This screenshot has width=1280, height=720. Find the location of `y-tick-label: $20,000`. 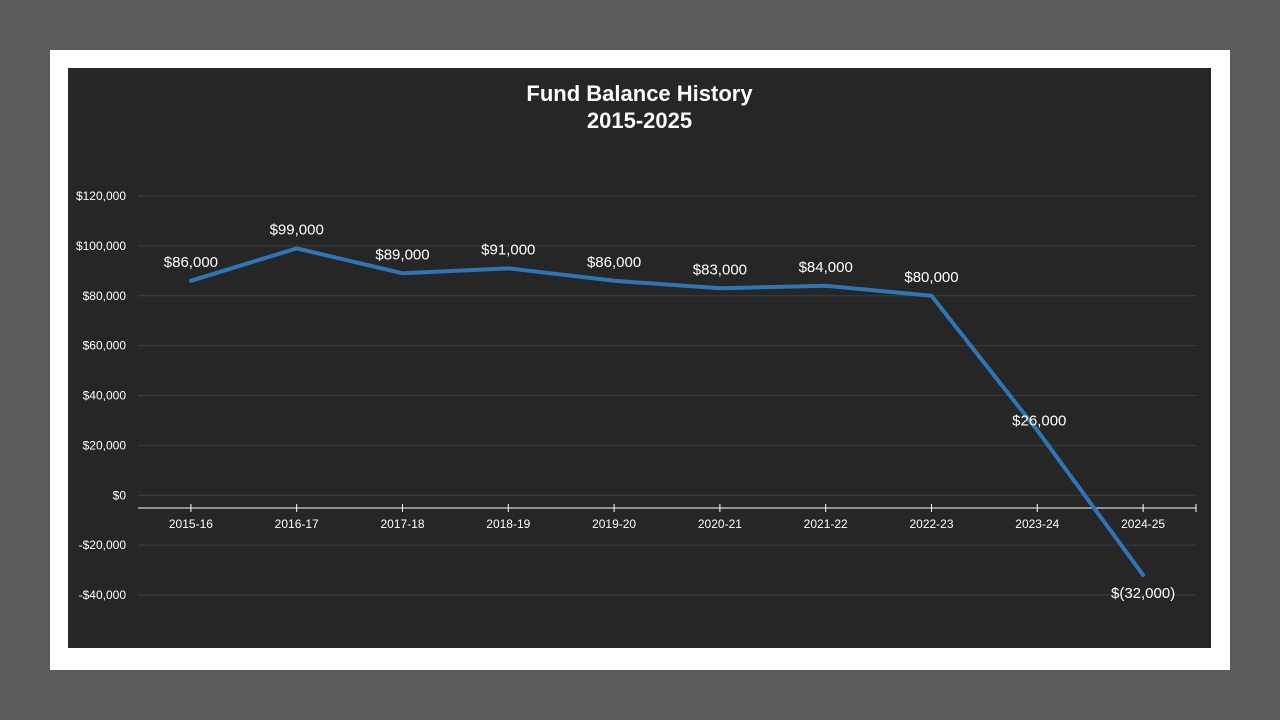

y-tick-label: $20,000 is located at coordinates (105, 445).